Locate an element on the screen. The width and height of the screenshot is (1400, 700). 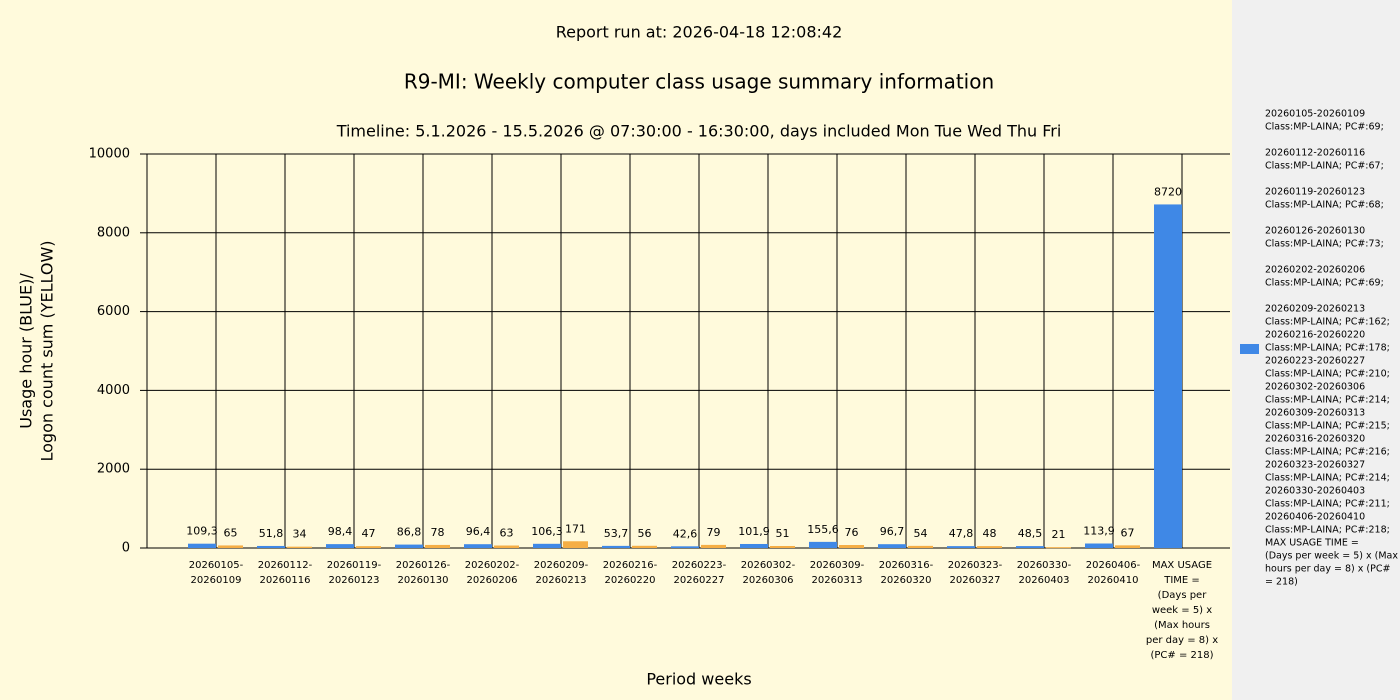
x-tick-label: 20260309- is located at coordinates (837, 565).